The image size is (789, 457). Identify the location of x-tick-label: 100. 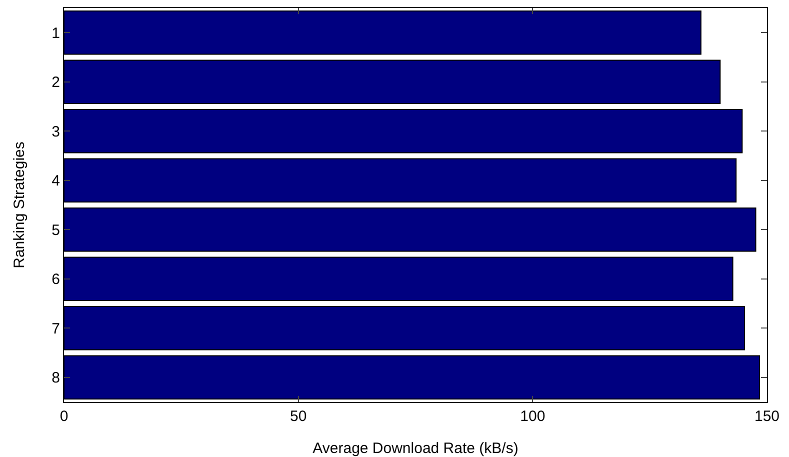
(533, 416).